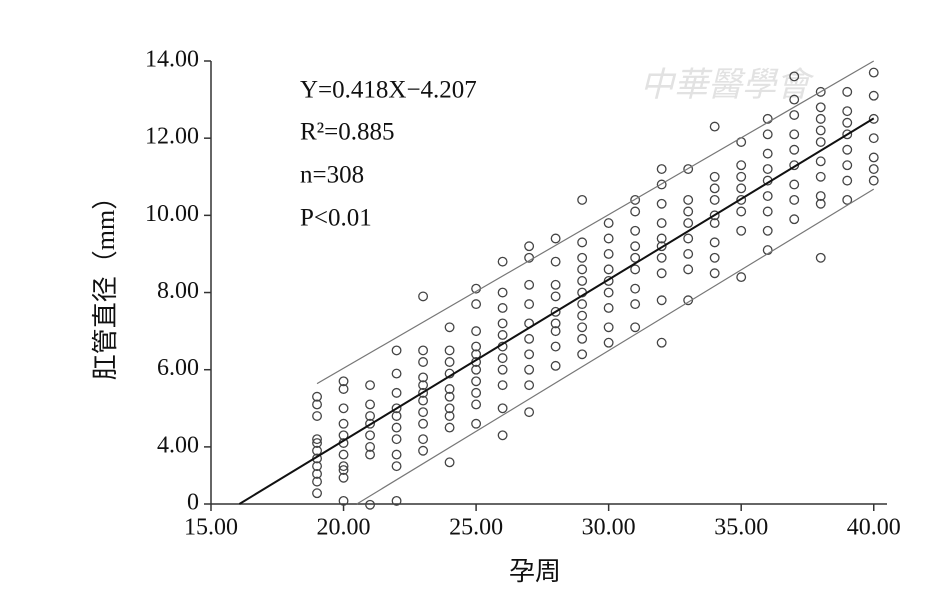  What do you see at coordinates (874, 528) in the screenshot?
I see `x-tick-label: 40.00` at bounding box center [874, 528].